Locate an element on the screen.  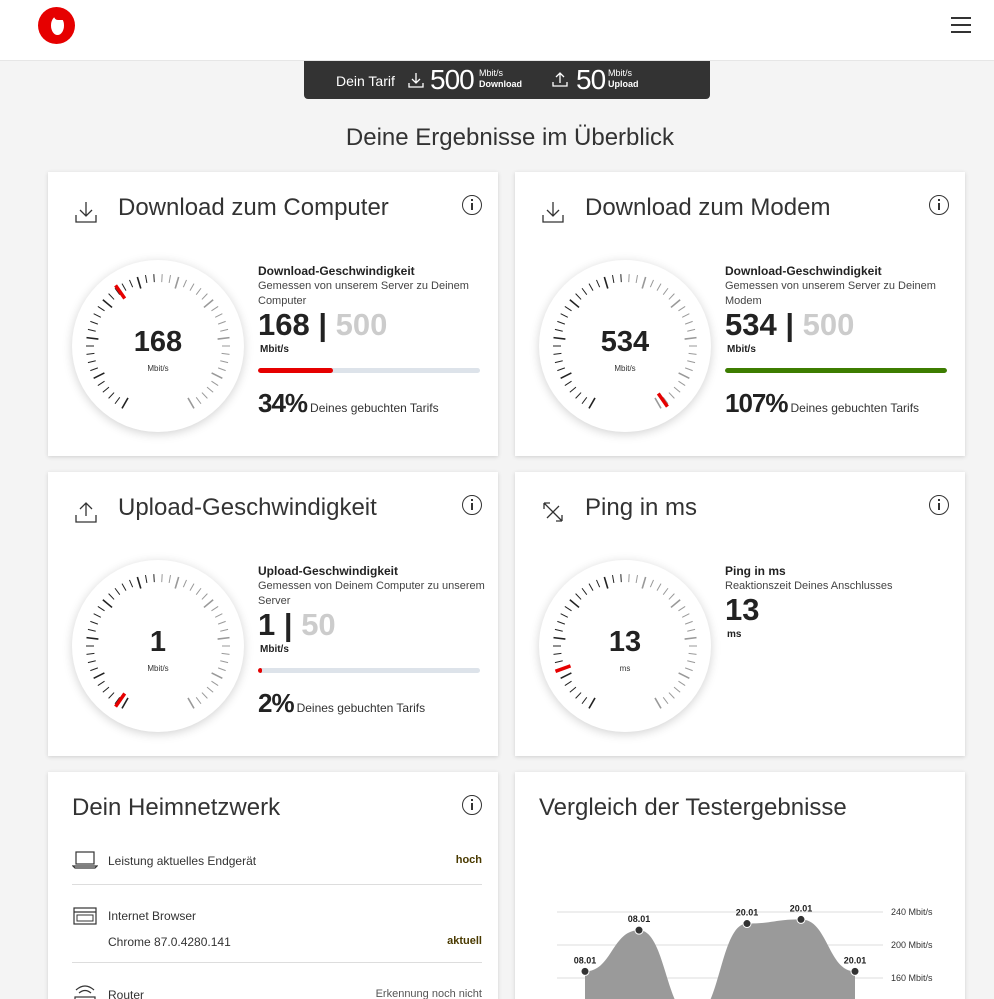
gauge-indicator is located at coordinates (563, 668).